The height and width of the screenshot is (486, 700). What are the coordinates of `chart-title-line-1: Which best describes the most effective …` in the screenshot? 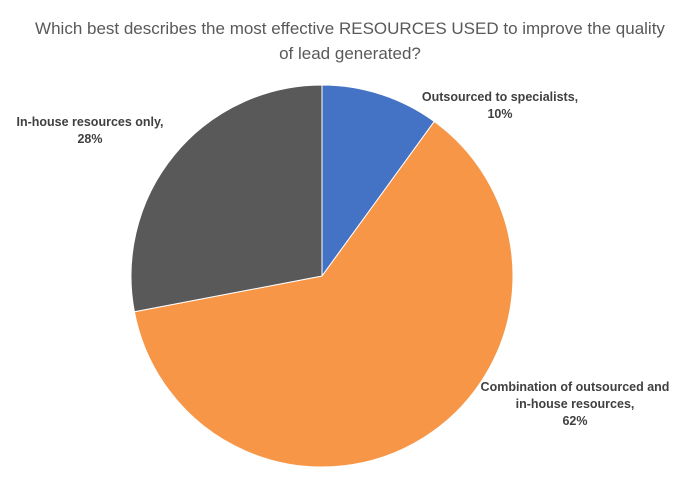 It's located at (350, 28).